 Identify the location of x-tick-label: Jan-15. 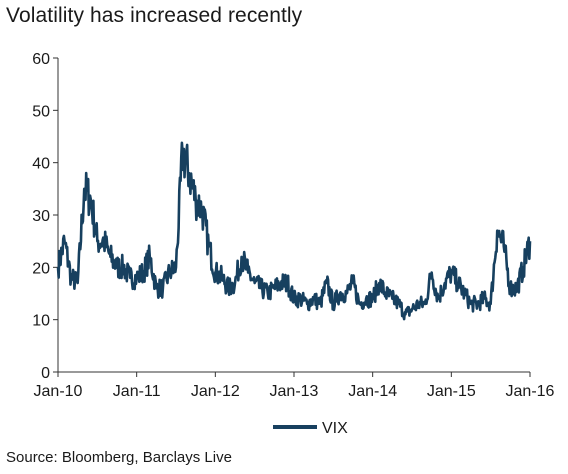
(451, 391).